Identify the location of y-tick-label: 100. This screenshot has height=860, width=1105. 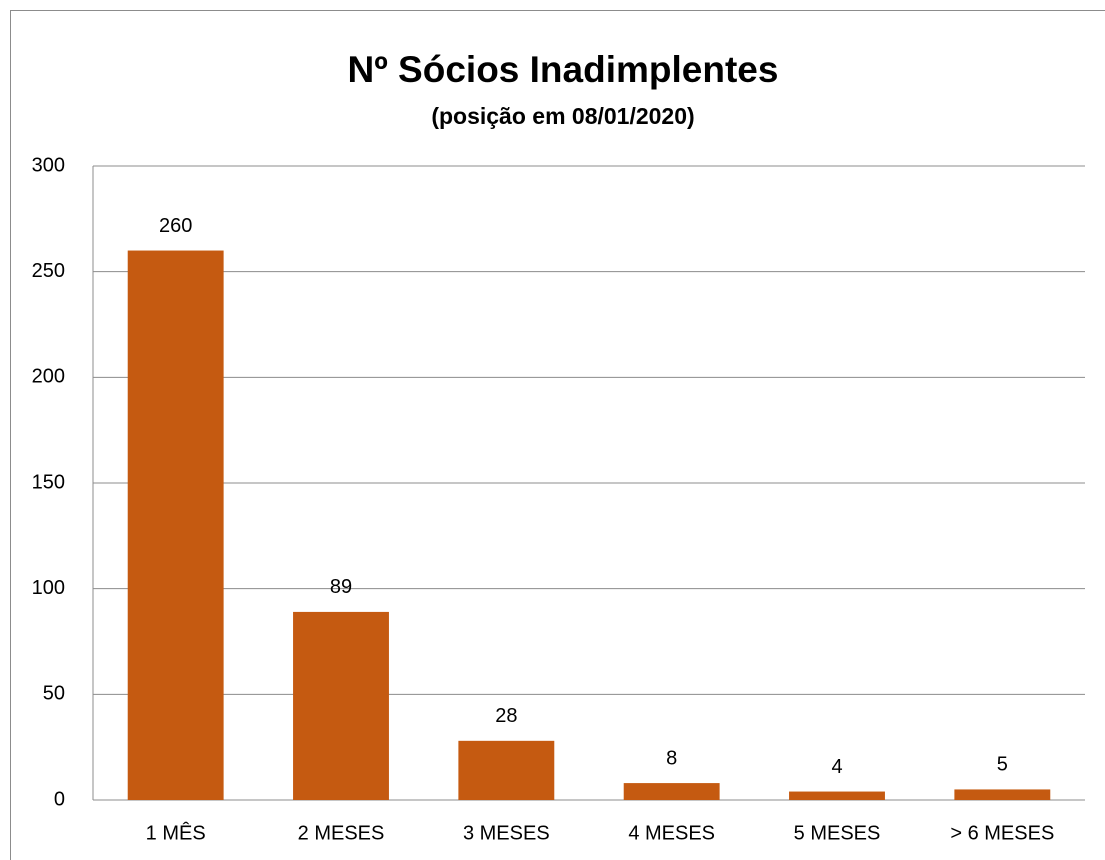
(48, 588).